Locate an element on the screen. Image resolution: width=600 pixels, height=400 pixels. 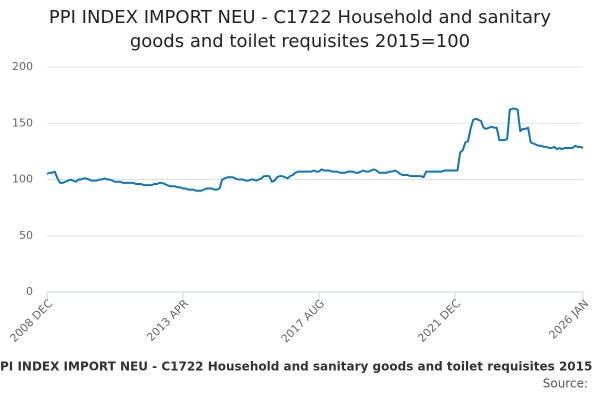
x-tick-label: 2017 AUG is located at coordinates (303, 321).